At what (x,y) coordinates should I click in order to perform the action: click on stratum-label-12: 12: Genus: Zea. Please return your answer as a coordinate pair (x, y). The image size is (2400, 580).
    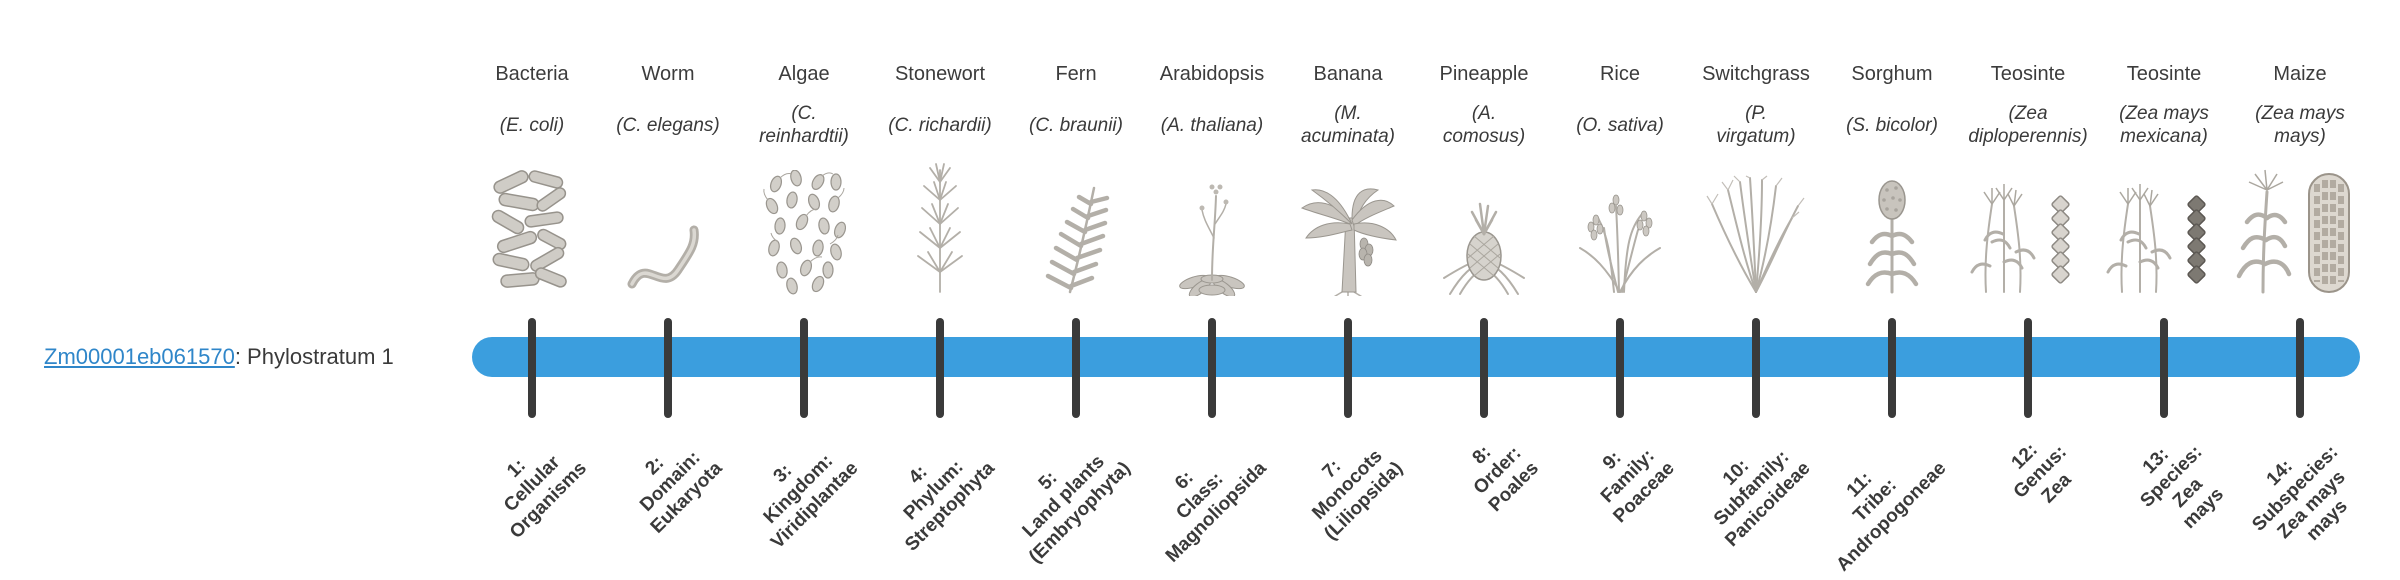
    Looking at the image, I should click on (2041, 473).